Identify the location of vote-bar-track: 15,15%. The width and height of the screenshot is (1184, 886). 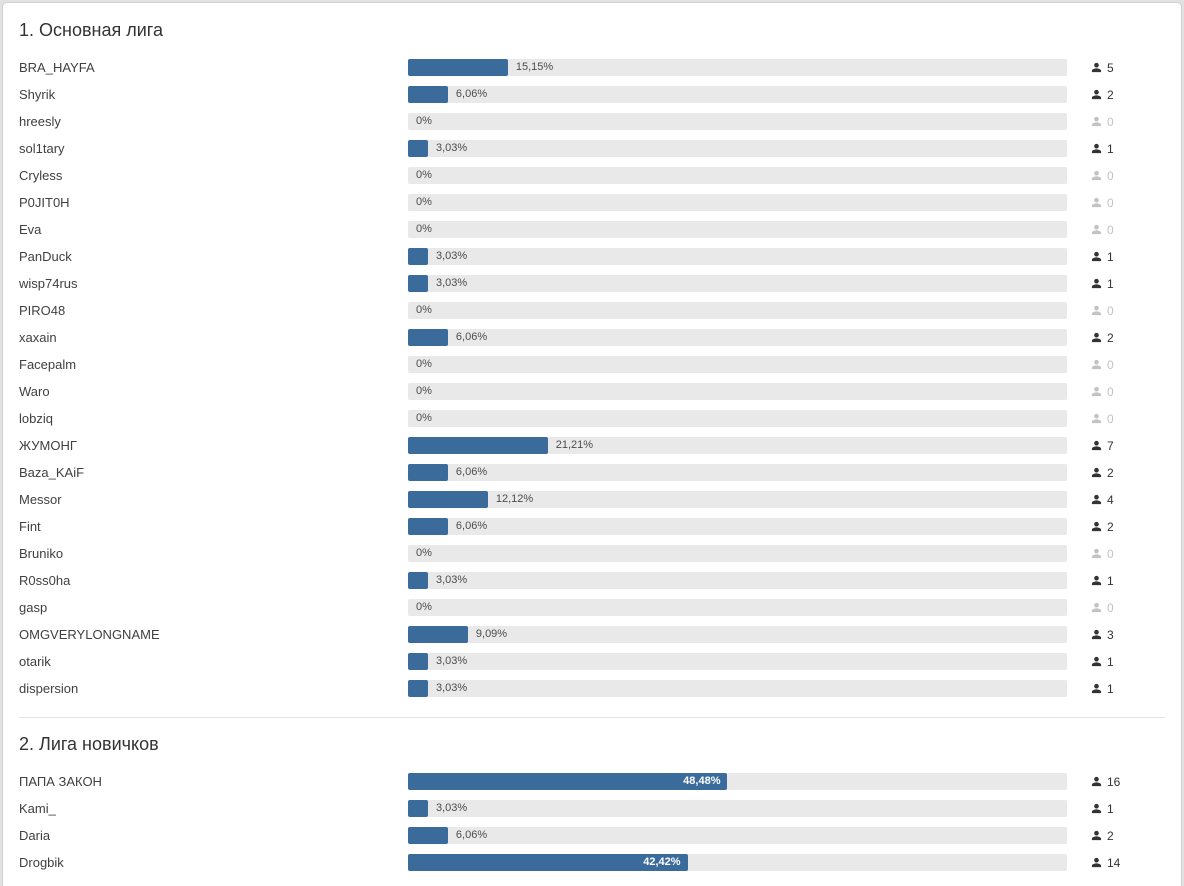
(737, 67).